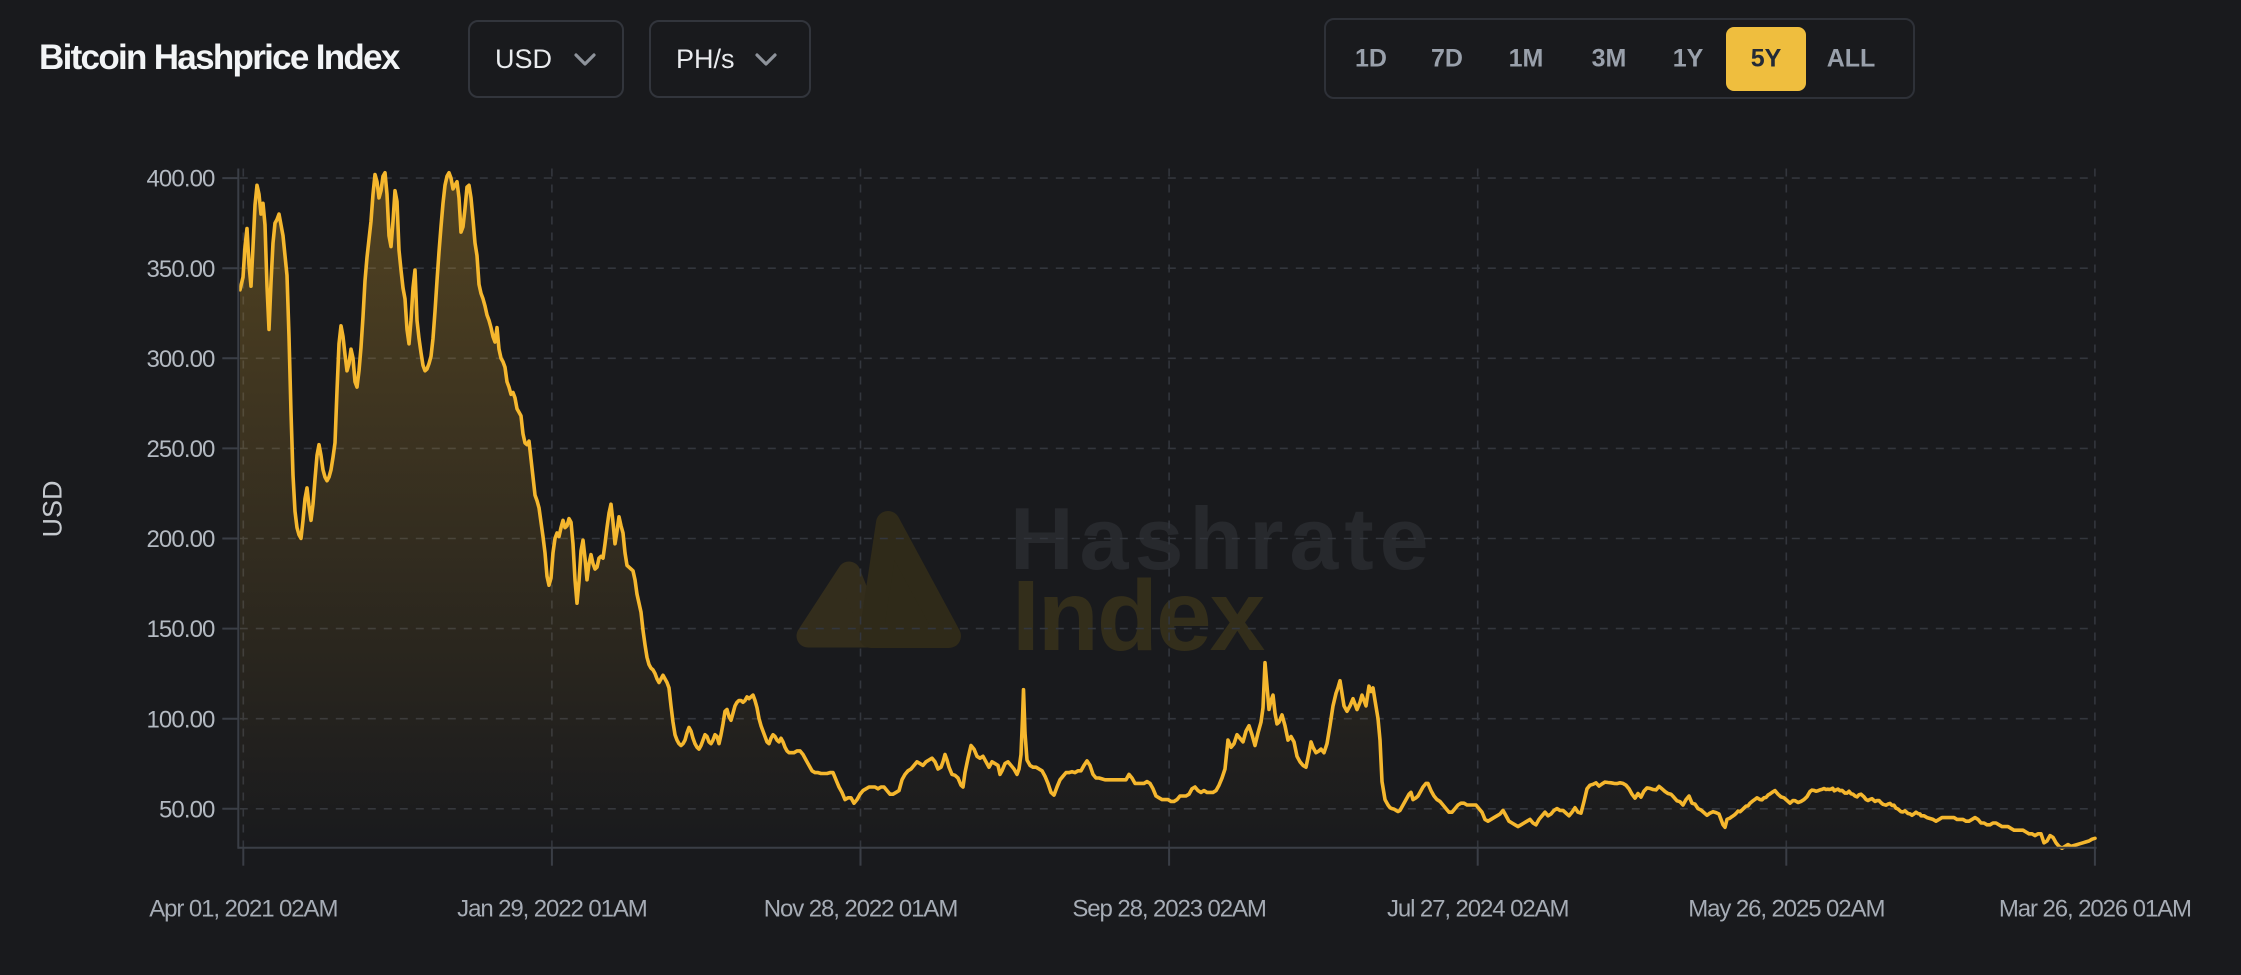 The height and width of the screenshot is (975, 2241). I want to click on svg-text: 50.00, so click(187, 809).